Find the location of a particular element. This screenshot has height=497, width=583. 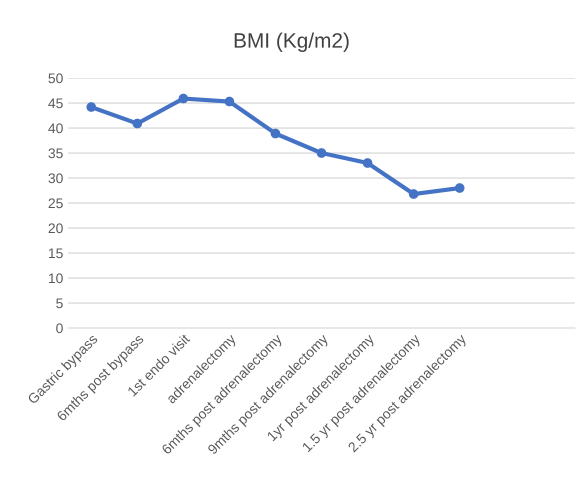

y-tick-label: 35 is located at coordinates (55, 153).